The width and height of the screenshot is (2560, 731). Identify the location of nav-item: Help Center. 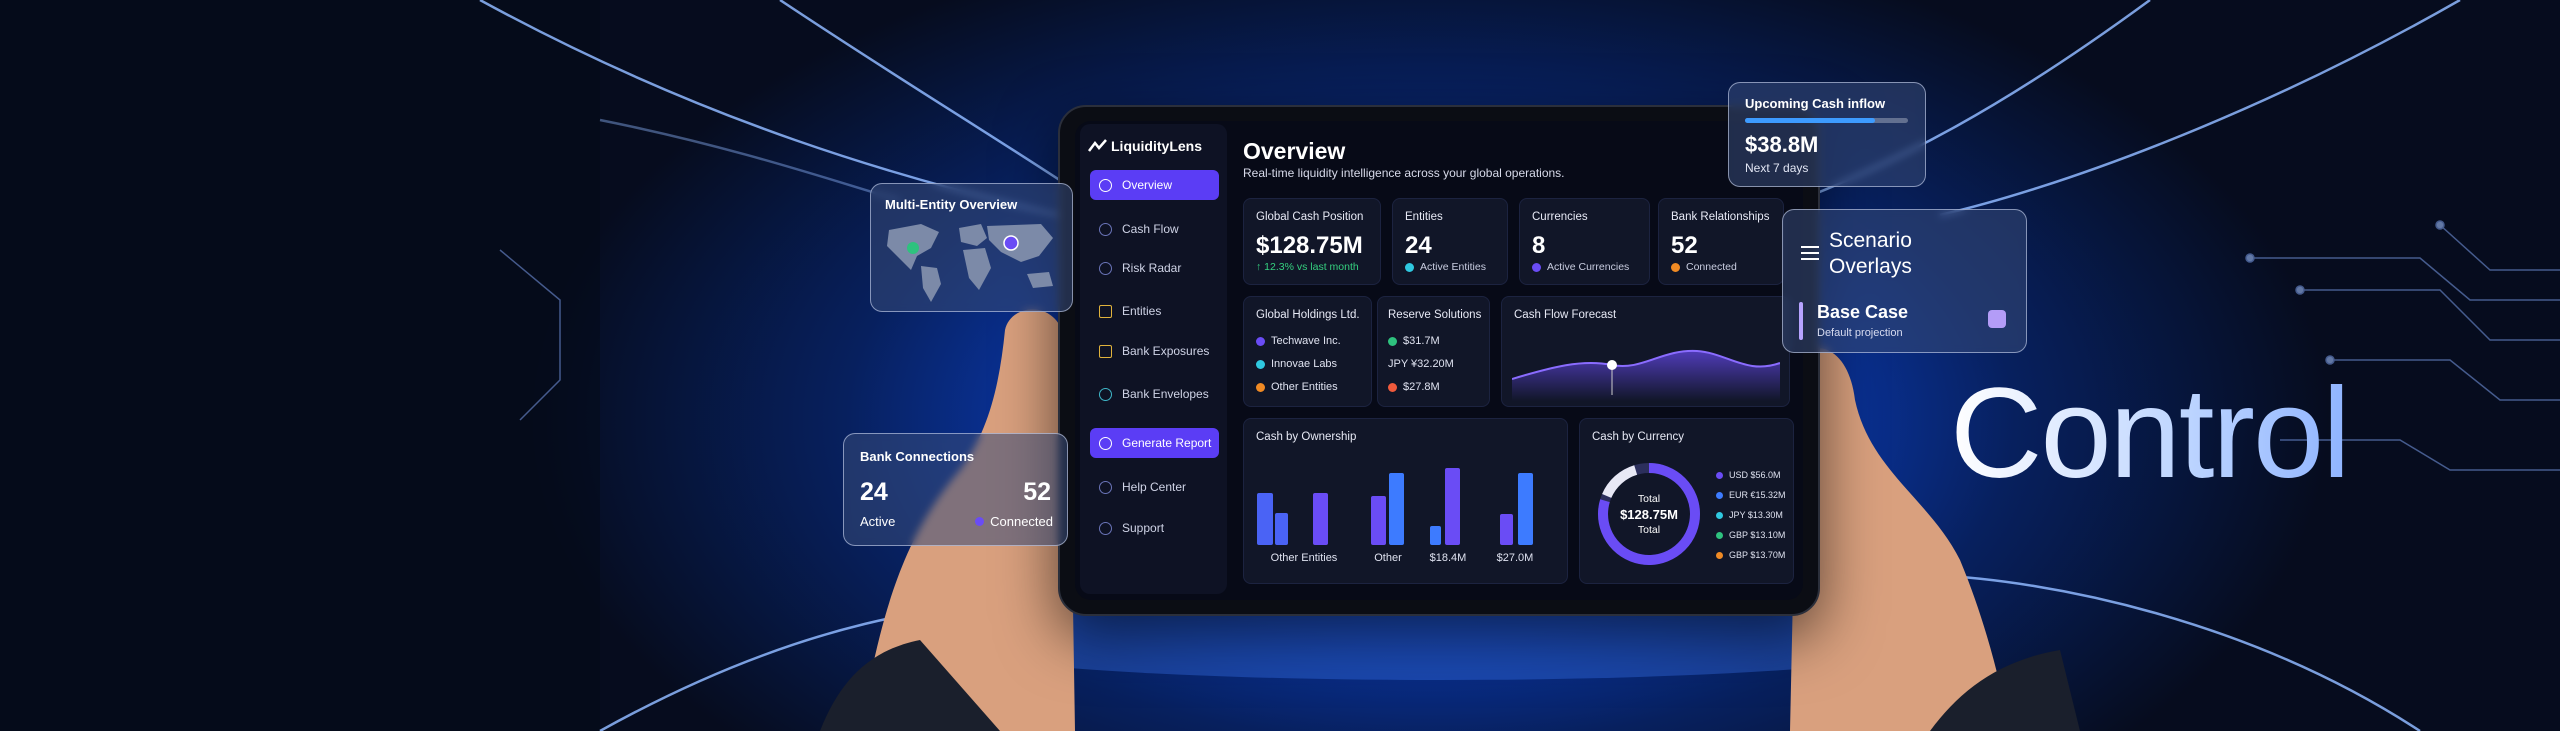
(1154, 487).